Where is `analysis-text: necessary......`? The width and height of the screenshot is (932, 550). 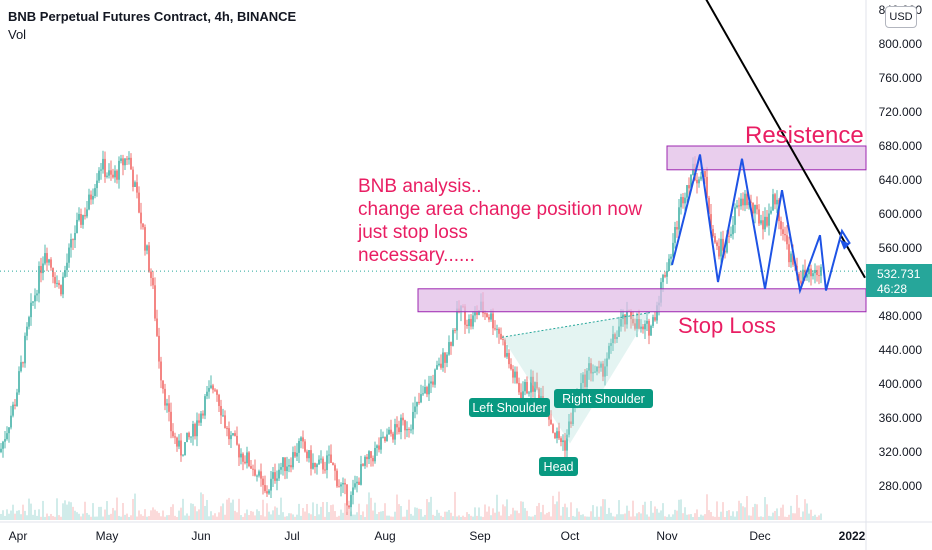
analysis-text: necessary...... is located at coordinates (416, 255).